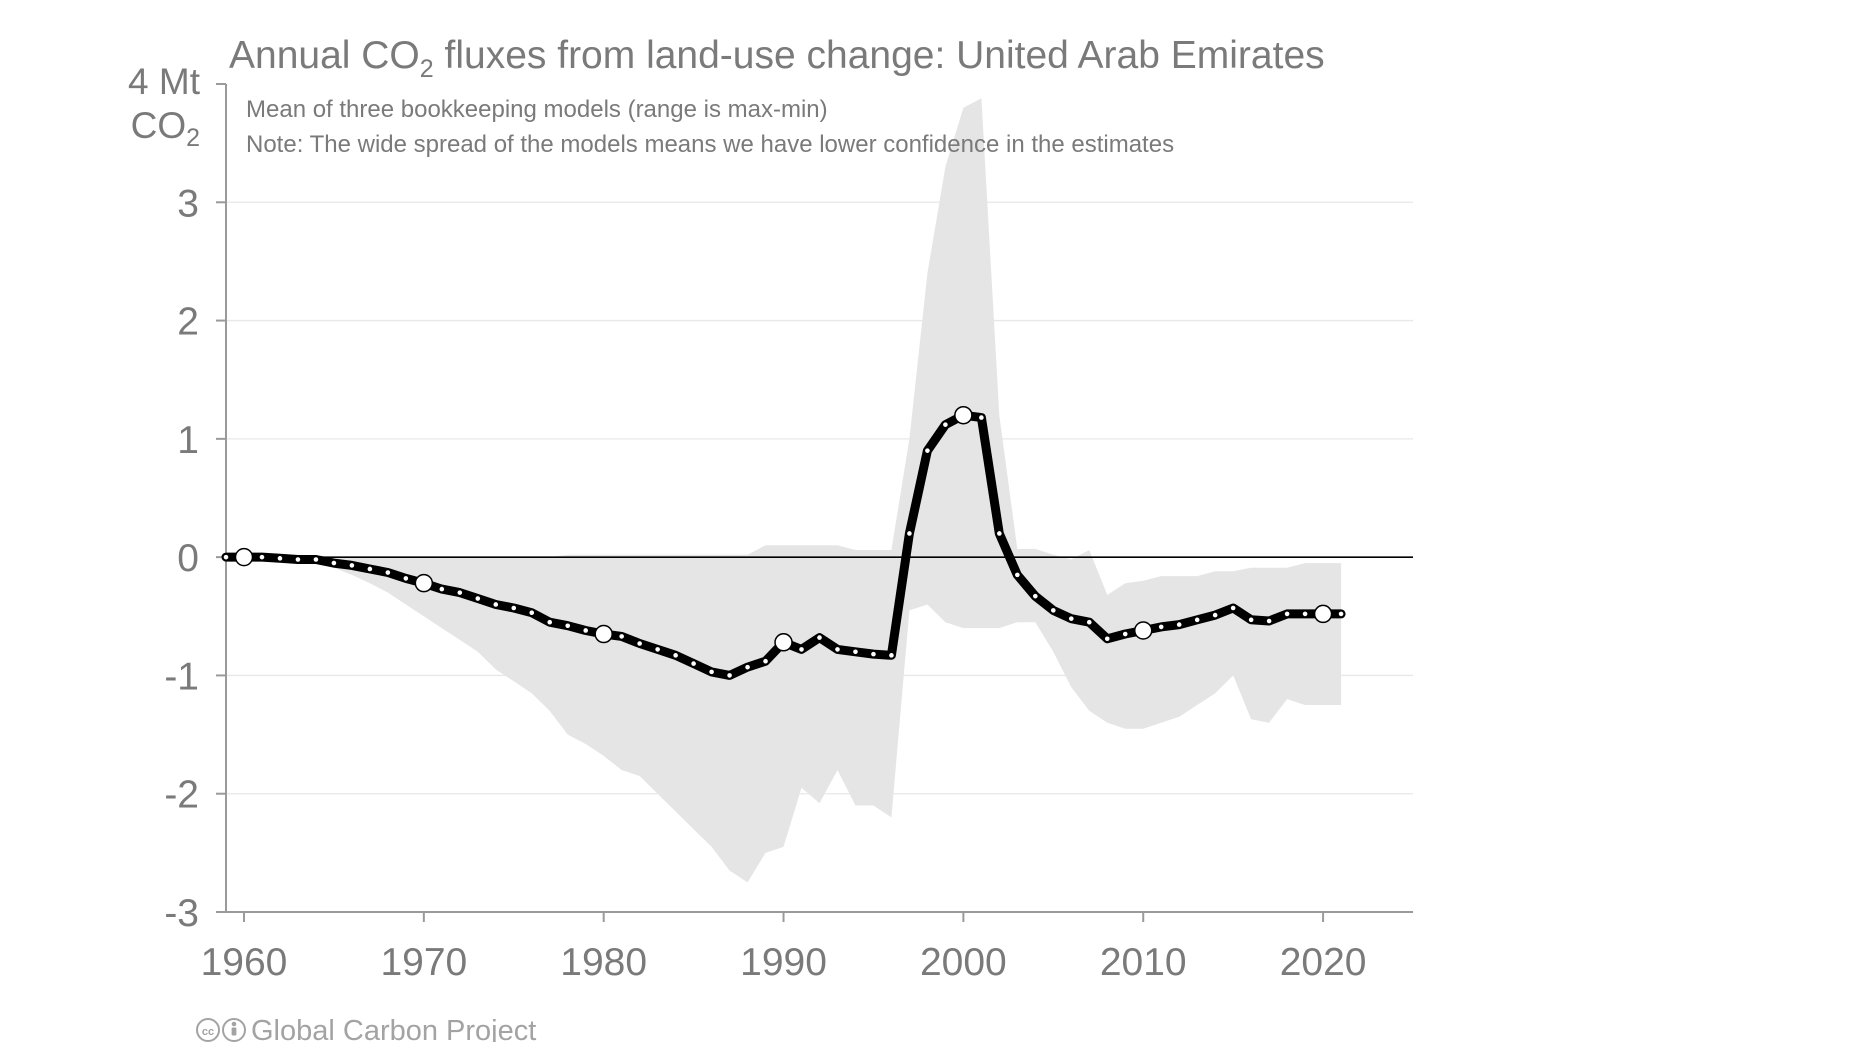 The image size is (1852, 1042). I want to click on y-tick-label: -3, so click(181, 913).